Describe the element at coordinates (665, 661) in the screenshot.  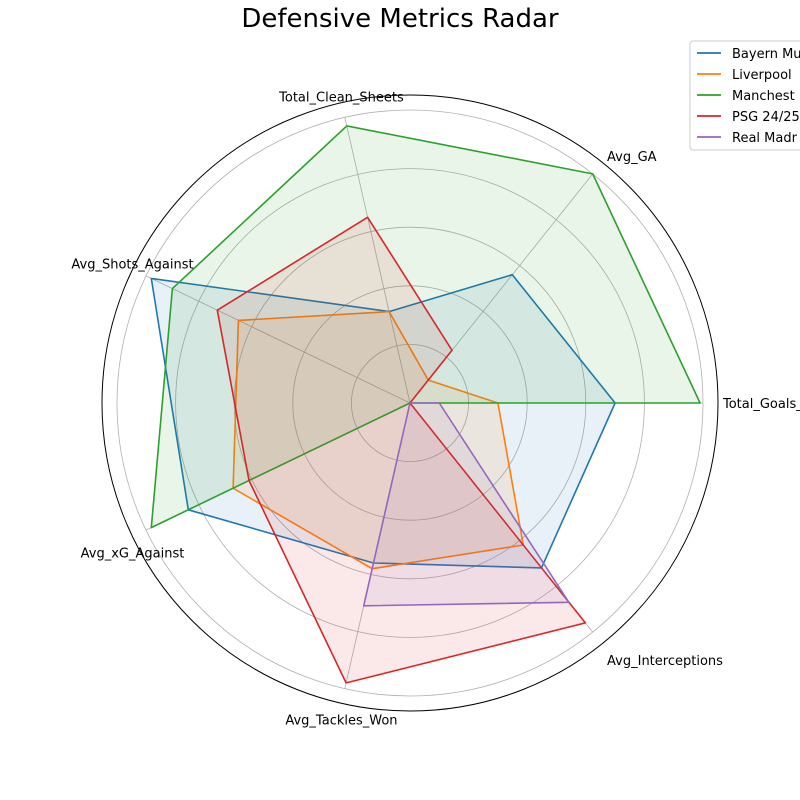
I see `axis-label: Avg_Interceptions` at that location.